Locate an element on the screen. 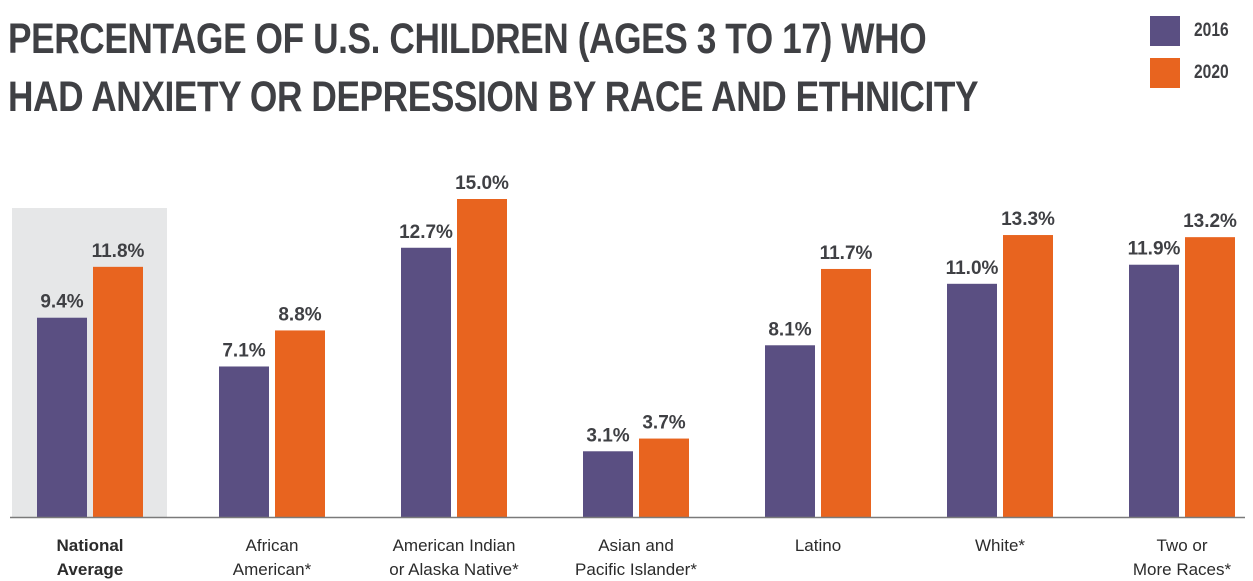  category-label-0-line-1: Average is located at coordinates (90, 569).